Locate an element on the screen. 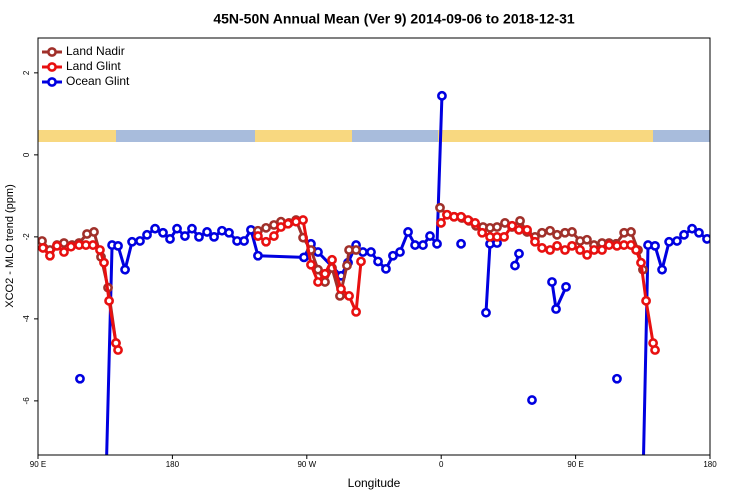 The height and width of the screenshot is (500, 750). x-axis-label: Longitude is located at coordinates (374, 483).